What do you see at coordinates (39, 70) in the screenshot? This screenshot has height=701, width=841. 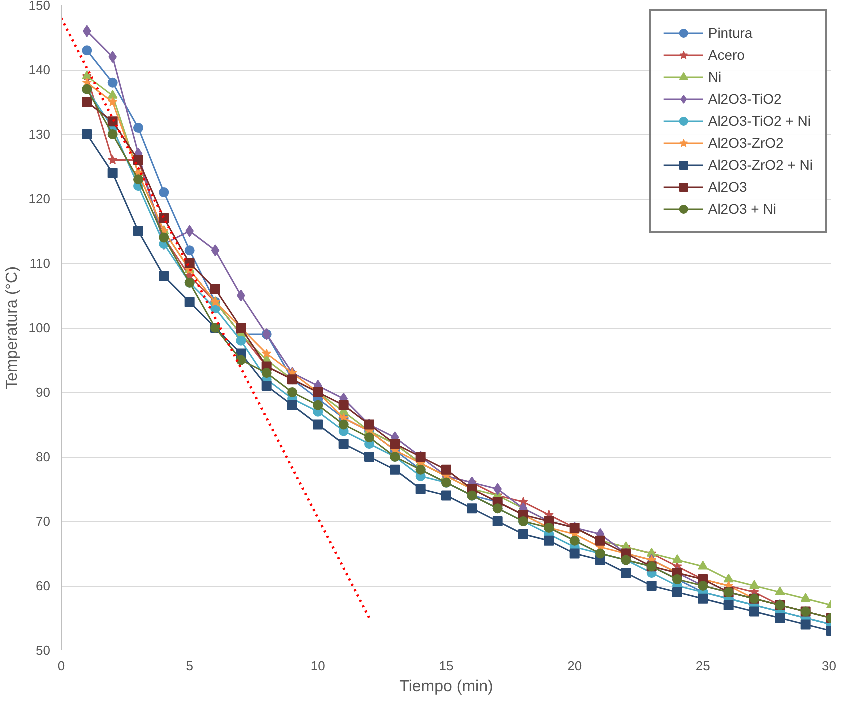 I see `y-tick-label: 140` at bounding box center [39, 70].